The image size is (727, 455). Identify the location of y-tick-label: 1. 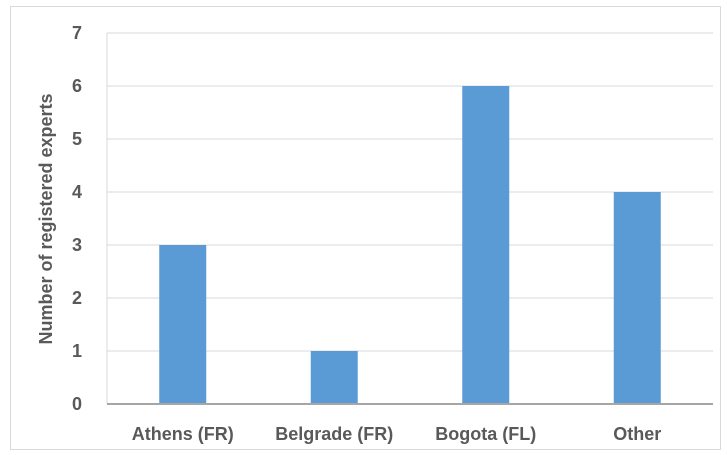
(77, 351).